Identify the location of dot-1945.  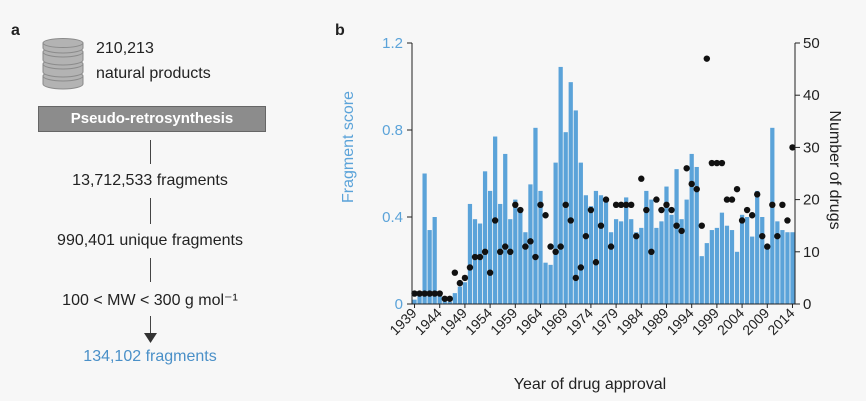
(444, 298).